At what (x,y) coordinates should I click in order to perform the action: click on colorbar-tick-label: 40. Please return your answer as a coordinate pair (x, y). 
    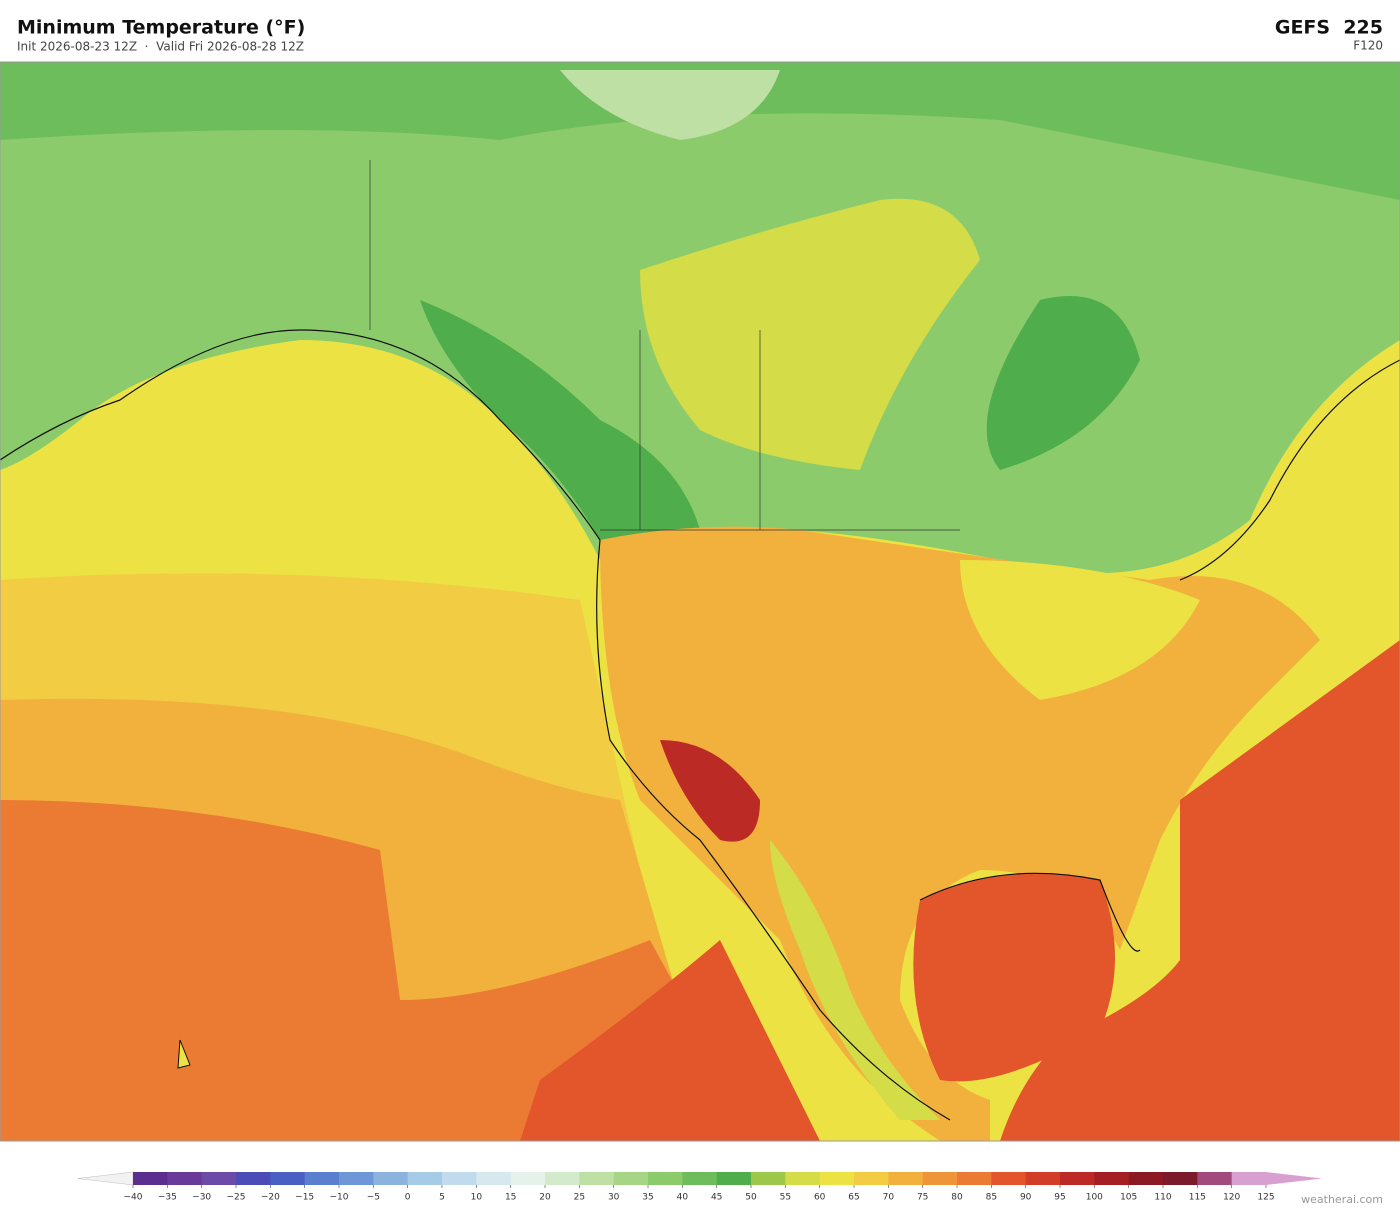
    Looking at the image, I should click on (683, 1198).